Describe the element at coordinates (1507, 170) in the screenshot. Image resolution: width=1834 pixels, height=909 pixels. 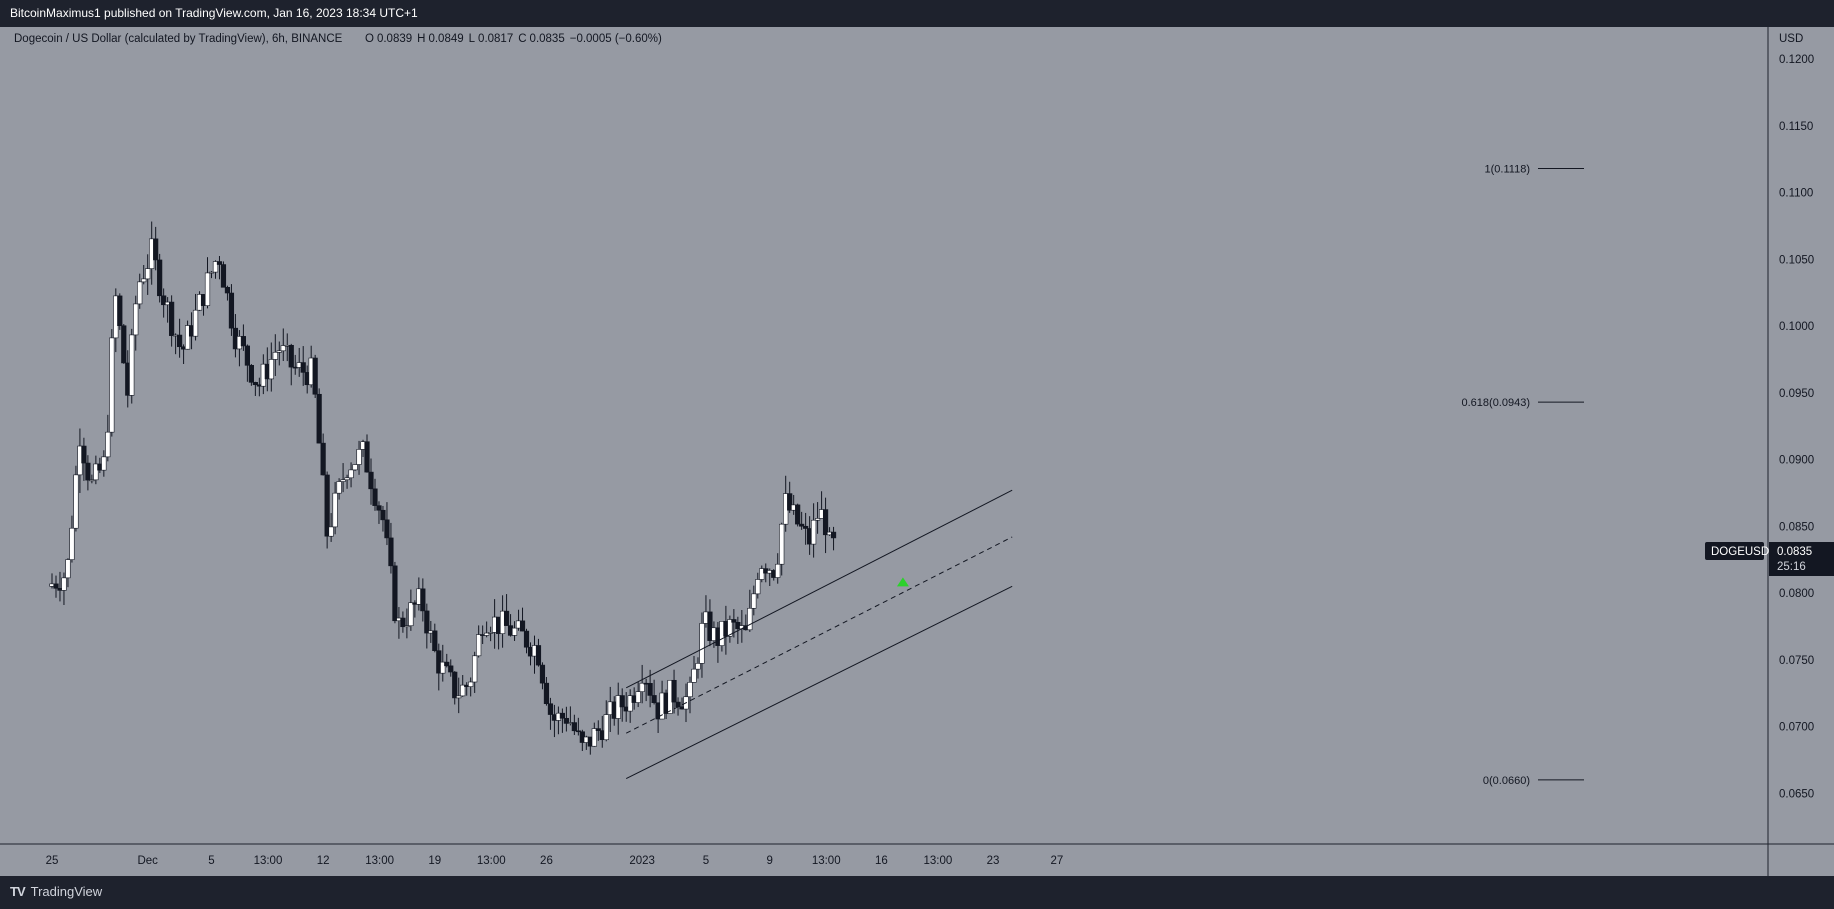
I see `fib-level-label: 1(0.1118)` at that location.